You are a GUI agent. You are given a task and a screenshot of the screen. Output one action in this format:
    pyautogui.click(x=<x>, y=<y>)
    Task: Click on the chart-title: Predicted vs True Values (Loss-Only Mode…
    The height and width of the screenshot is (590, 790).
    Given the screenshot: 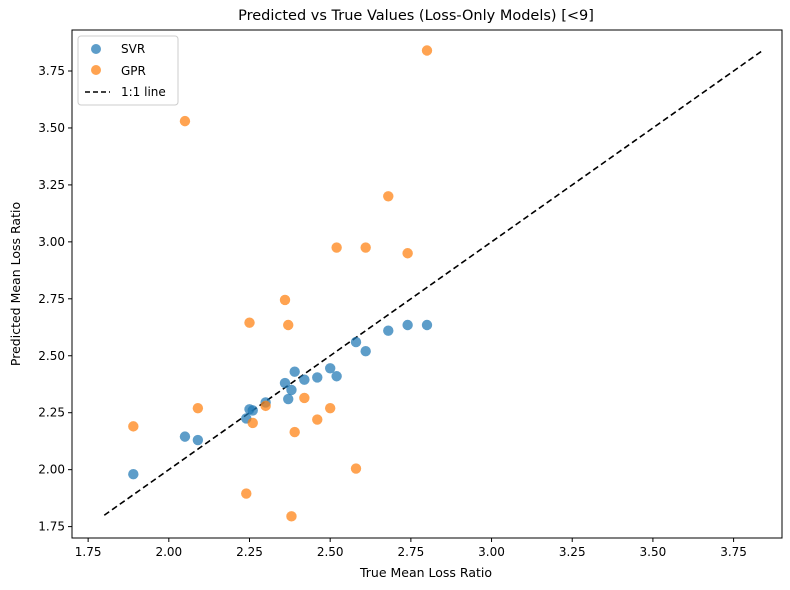 What is the action you would take?
    pyautogui.click(x=416, y=16)
    